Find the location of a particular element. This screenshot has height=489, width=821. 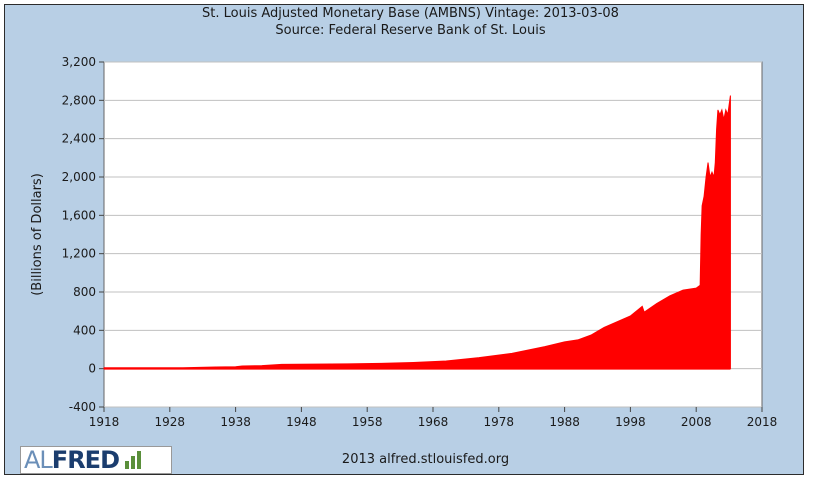

x-tick-label: 2008 is located at coordinates (696, 422).